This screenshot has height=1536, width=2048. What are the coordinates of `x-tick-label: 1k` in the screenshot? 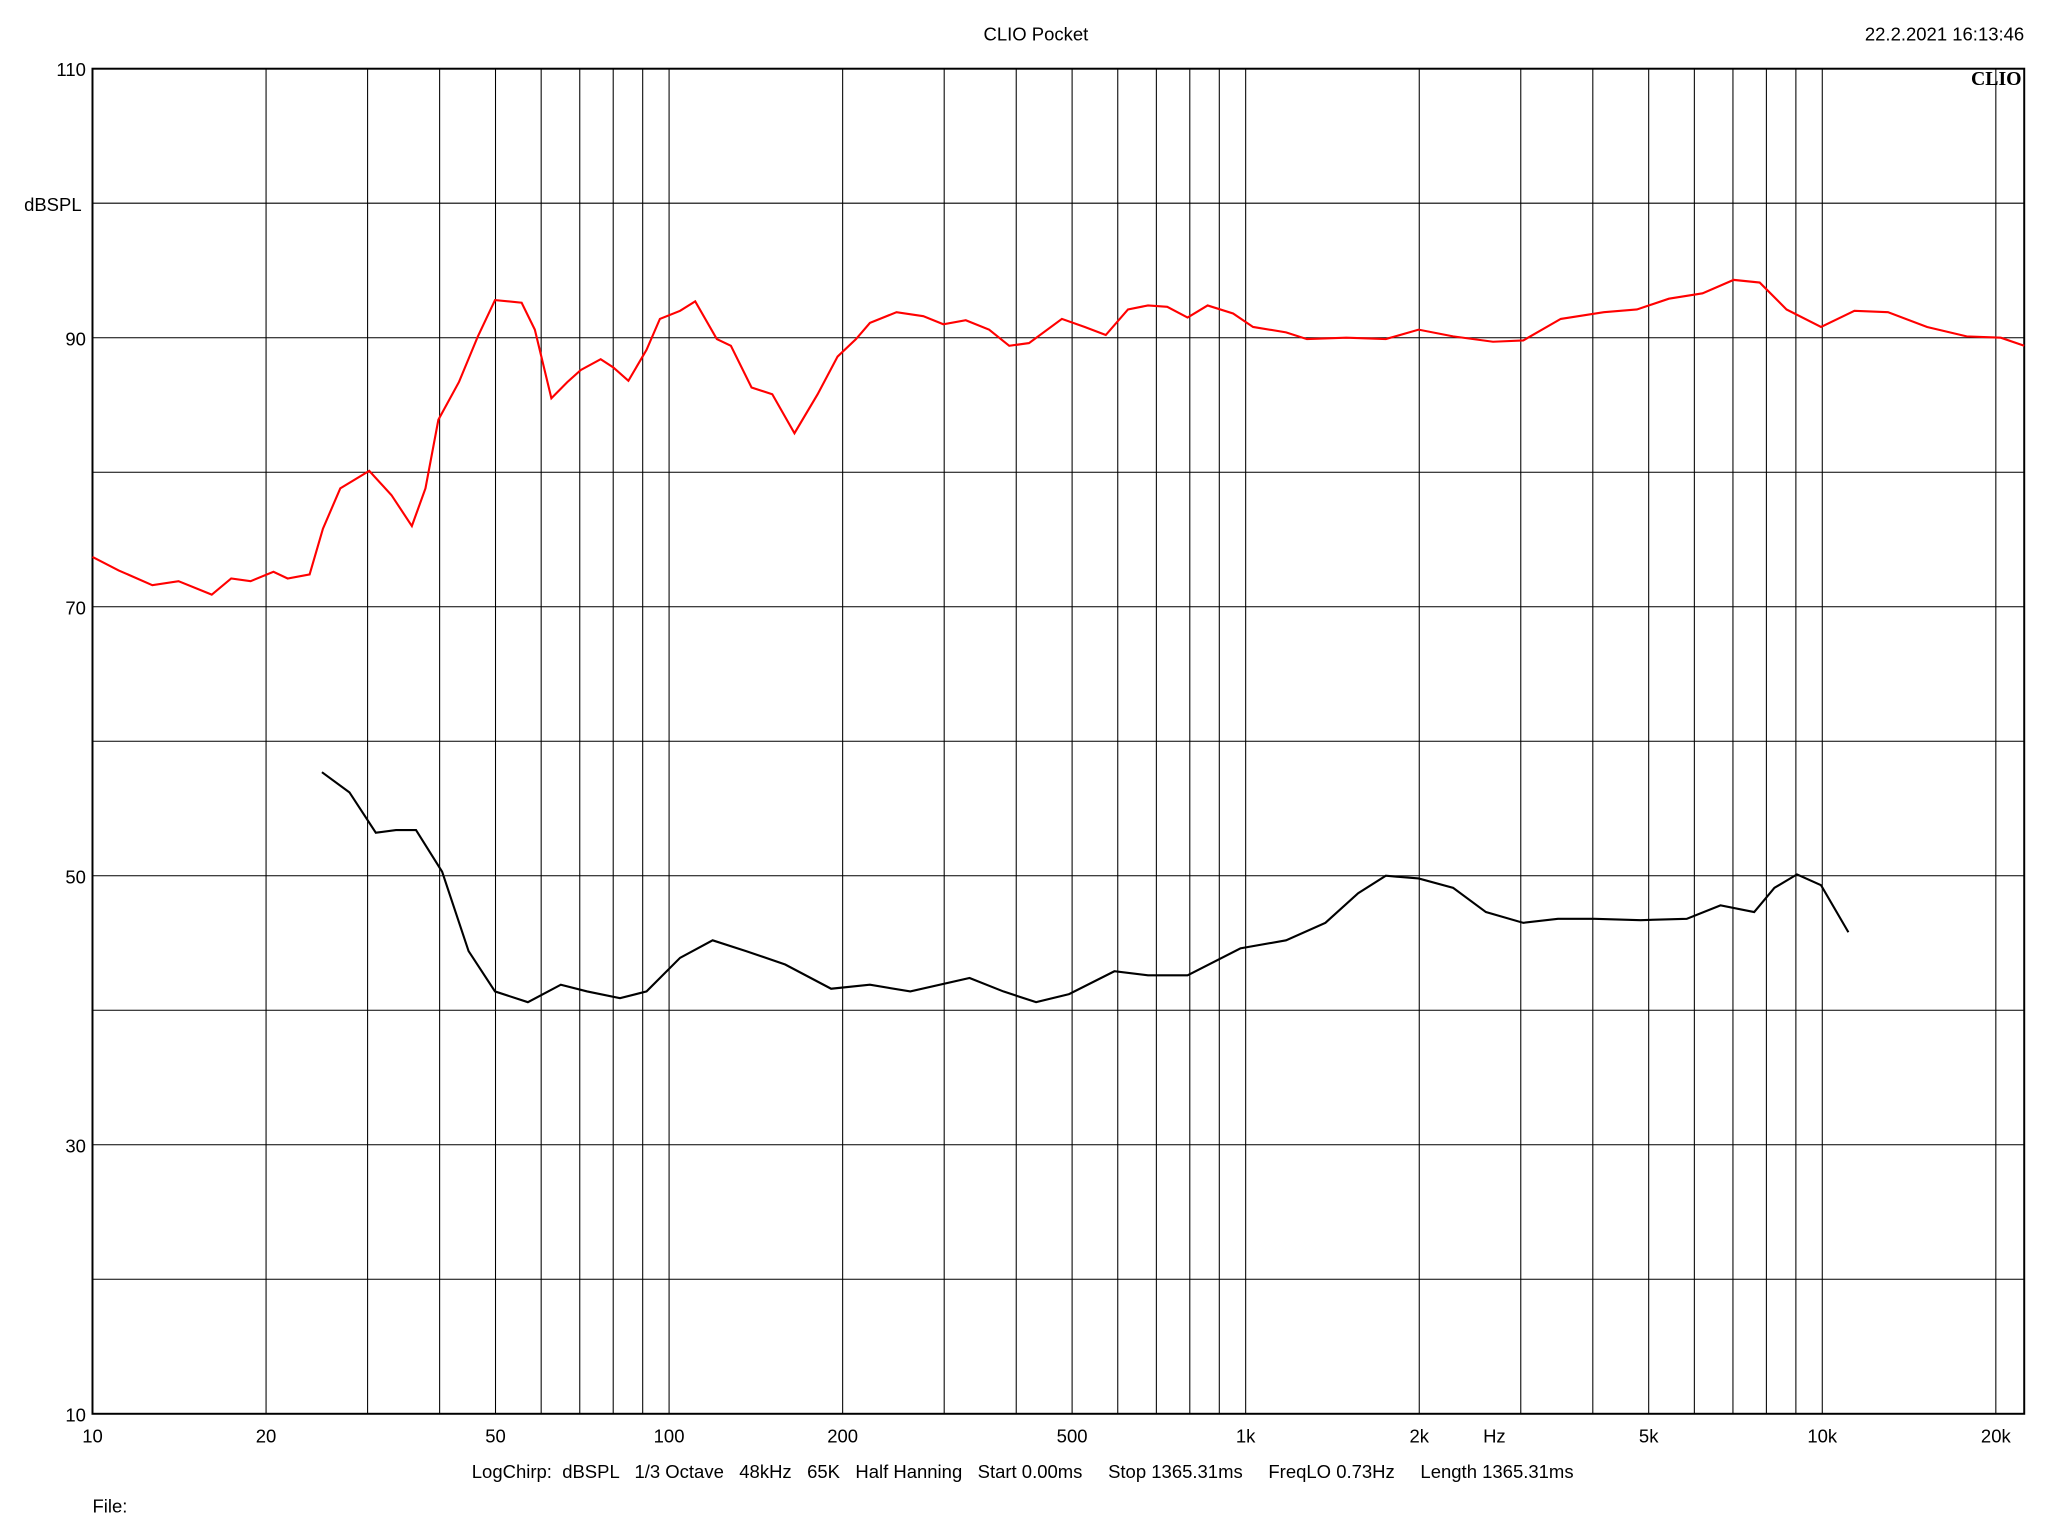 It's located at (1246, 1435).